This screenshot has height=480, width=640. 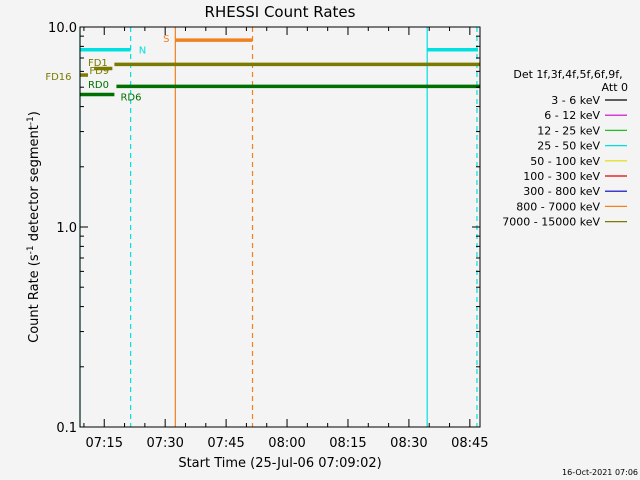 I want to click on footer-timestamp: 16-Oct-2021 07:06, so click(x=600, y=472).